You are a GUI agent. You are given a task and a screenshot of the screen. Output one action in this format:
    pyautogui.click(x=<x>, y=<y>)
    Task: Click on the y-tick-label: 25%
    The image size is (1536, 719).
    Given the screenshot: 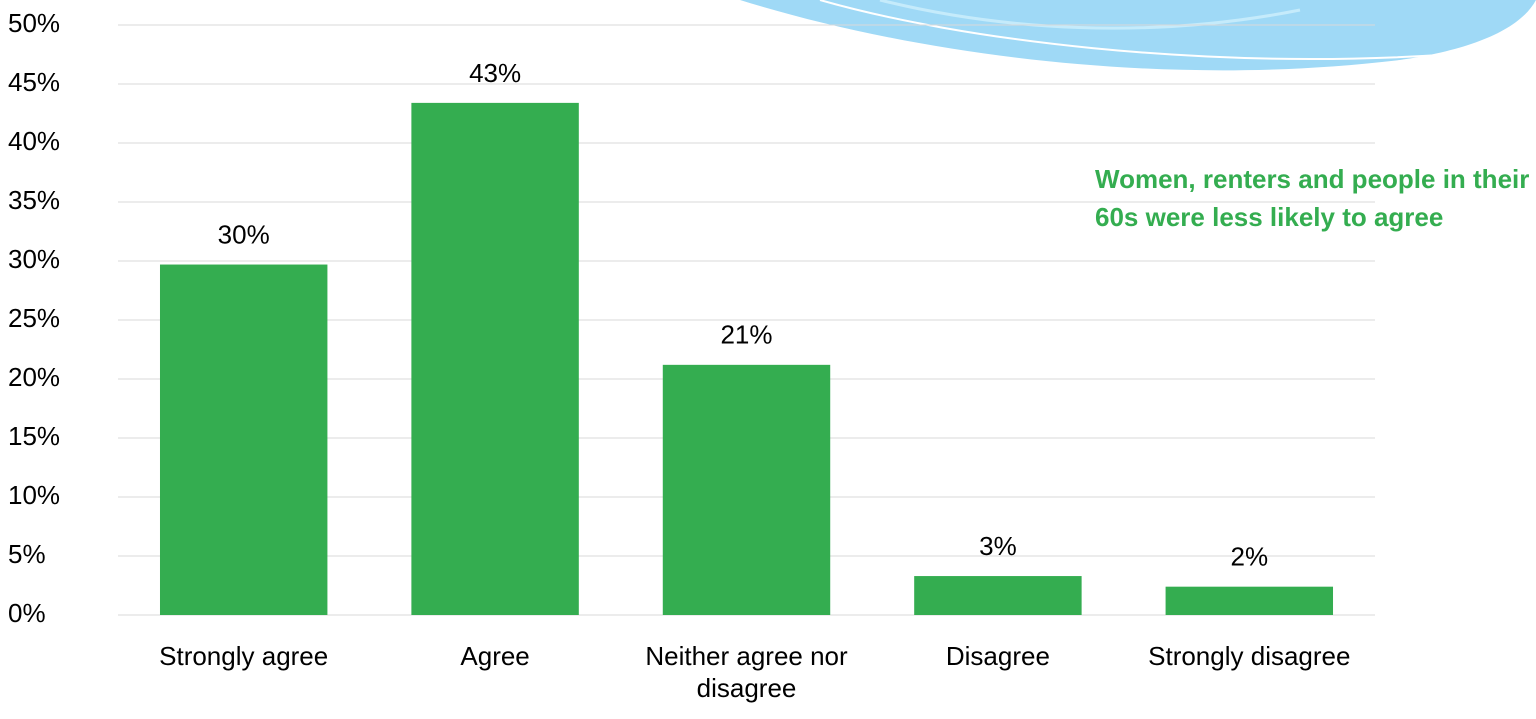 What is the action you would take?
    pyautogui.click(x=34, y=318)
    